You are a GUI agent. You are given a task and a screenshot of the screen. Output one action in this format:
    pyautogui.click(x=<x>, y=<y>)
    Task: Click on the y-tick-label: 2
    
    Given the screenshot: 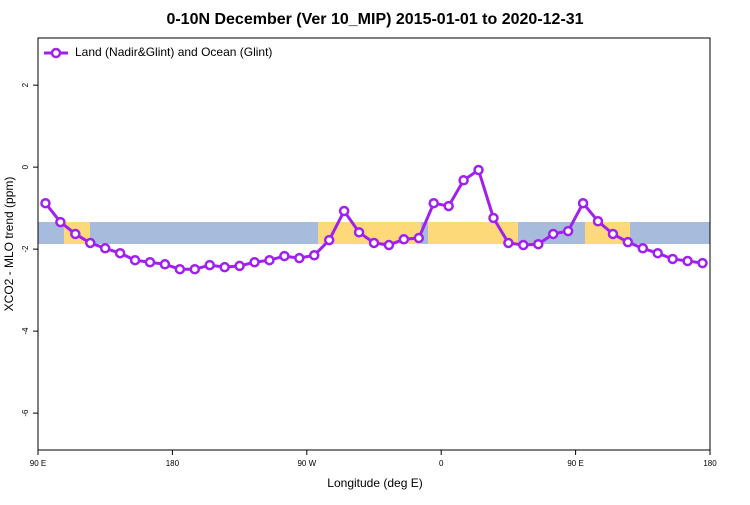 What is the action you would take?
    pyautogui.click(x=25, y=84)
    